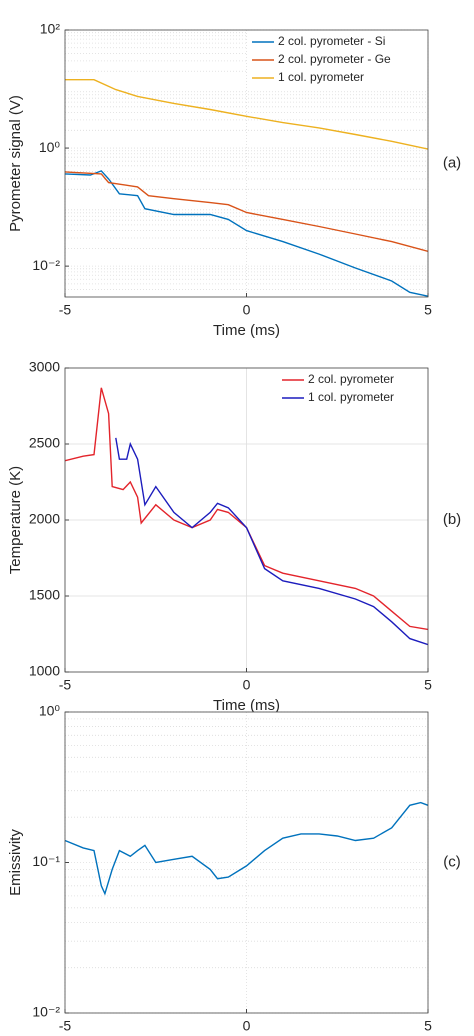 The width and height of the screenshot is (474, 1036). Describe the element at coordinates (44, 595) in the screenshot. I see `y-tick-label: 1500` at that location.